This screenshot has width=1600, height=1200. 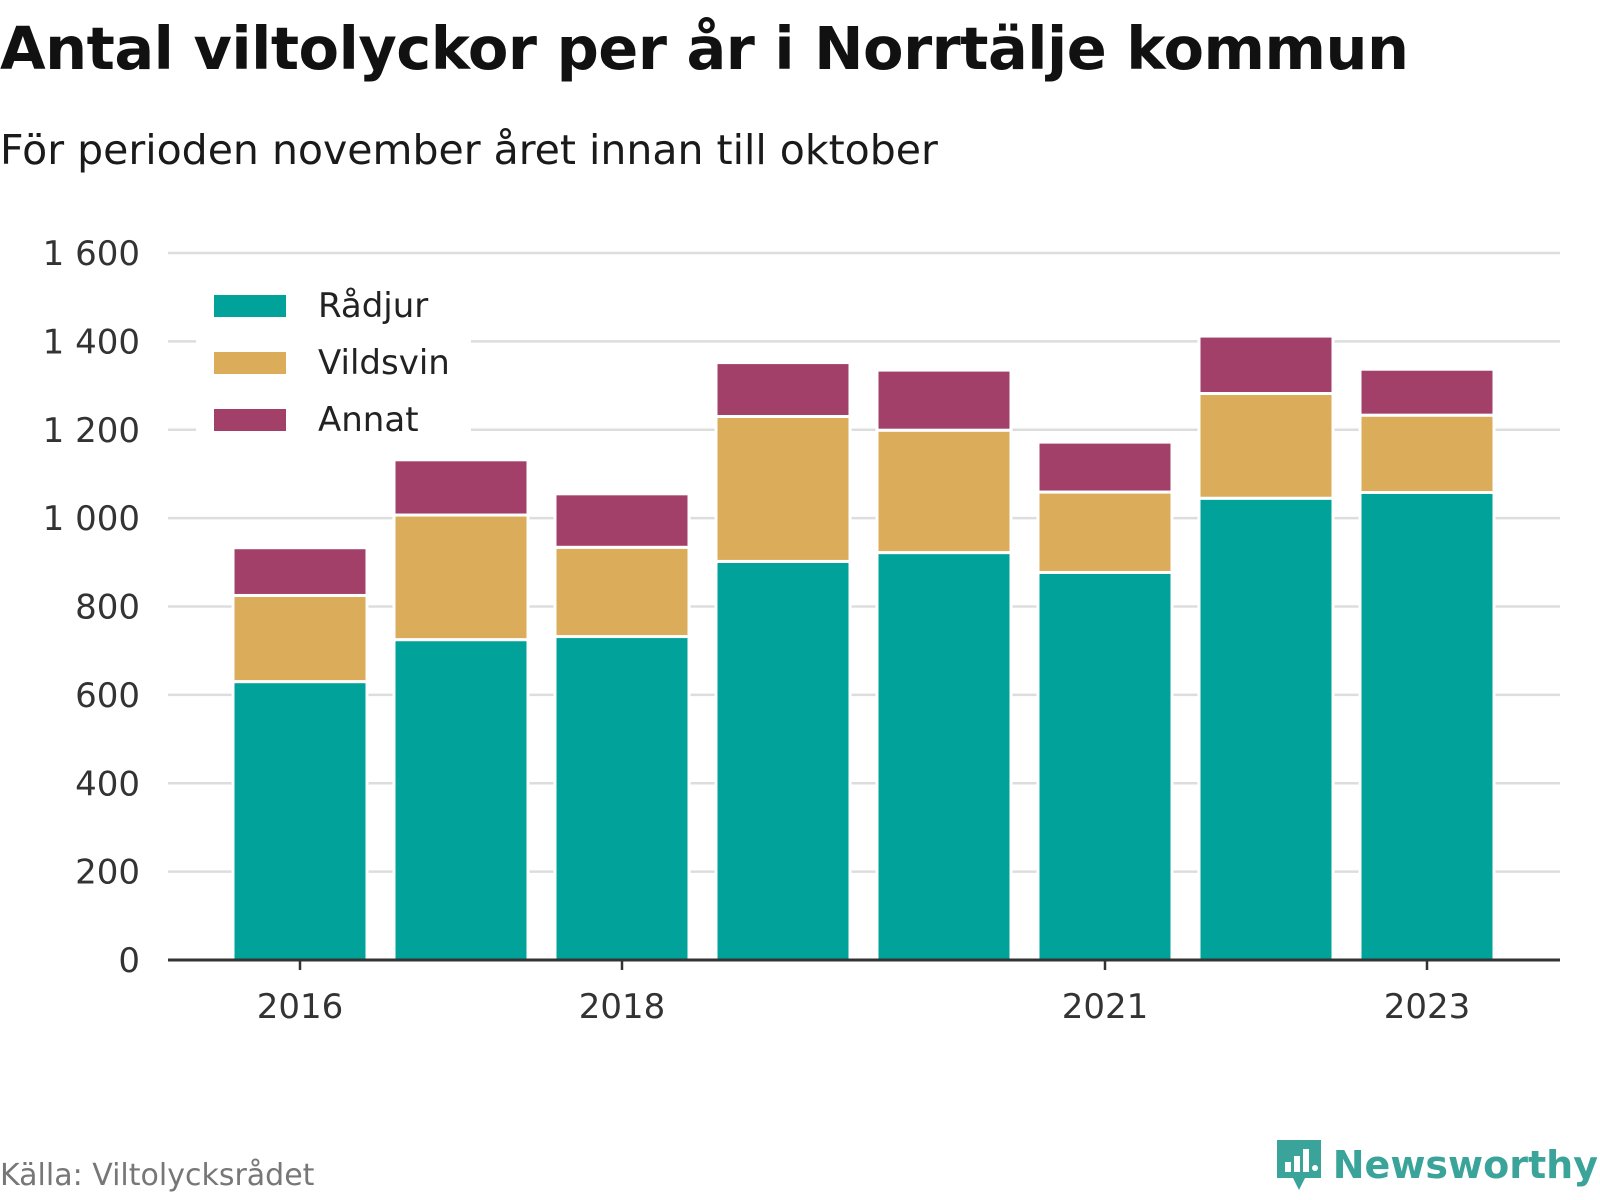 What do you see at coordinates (368, 420) in the screenshot?
I see `legend-label: Annat` at bounding box center [368, 420].